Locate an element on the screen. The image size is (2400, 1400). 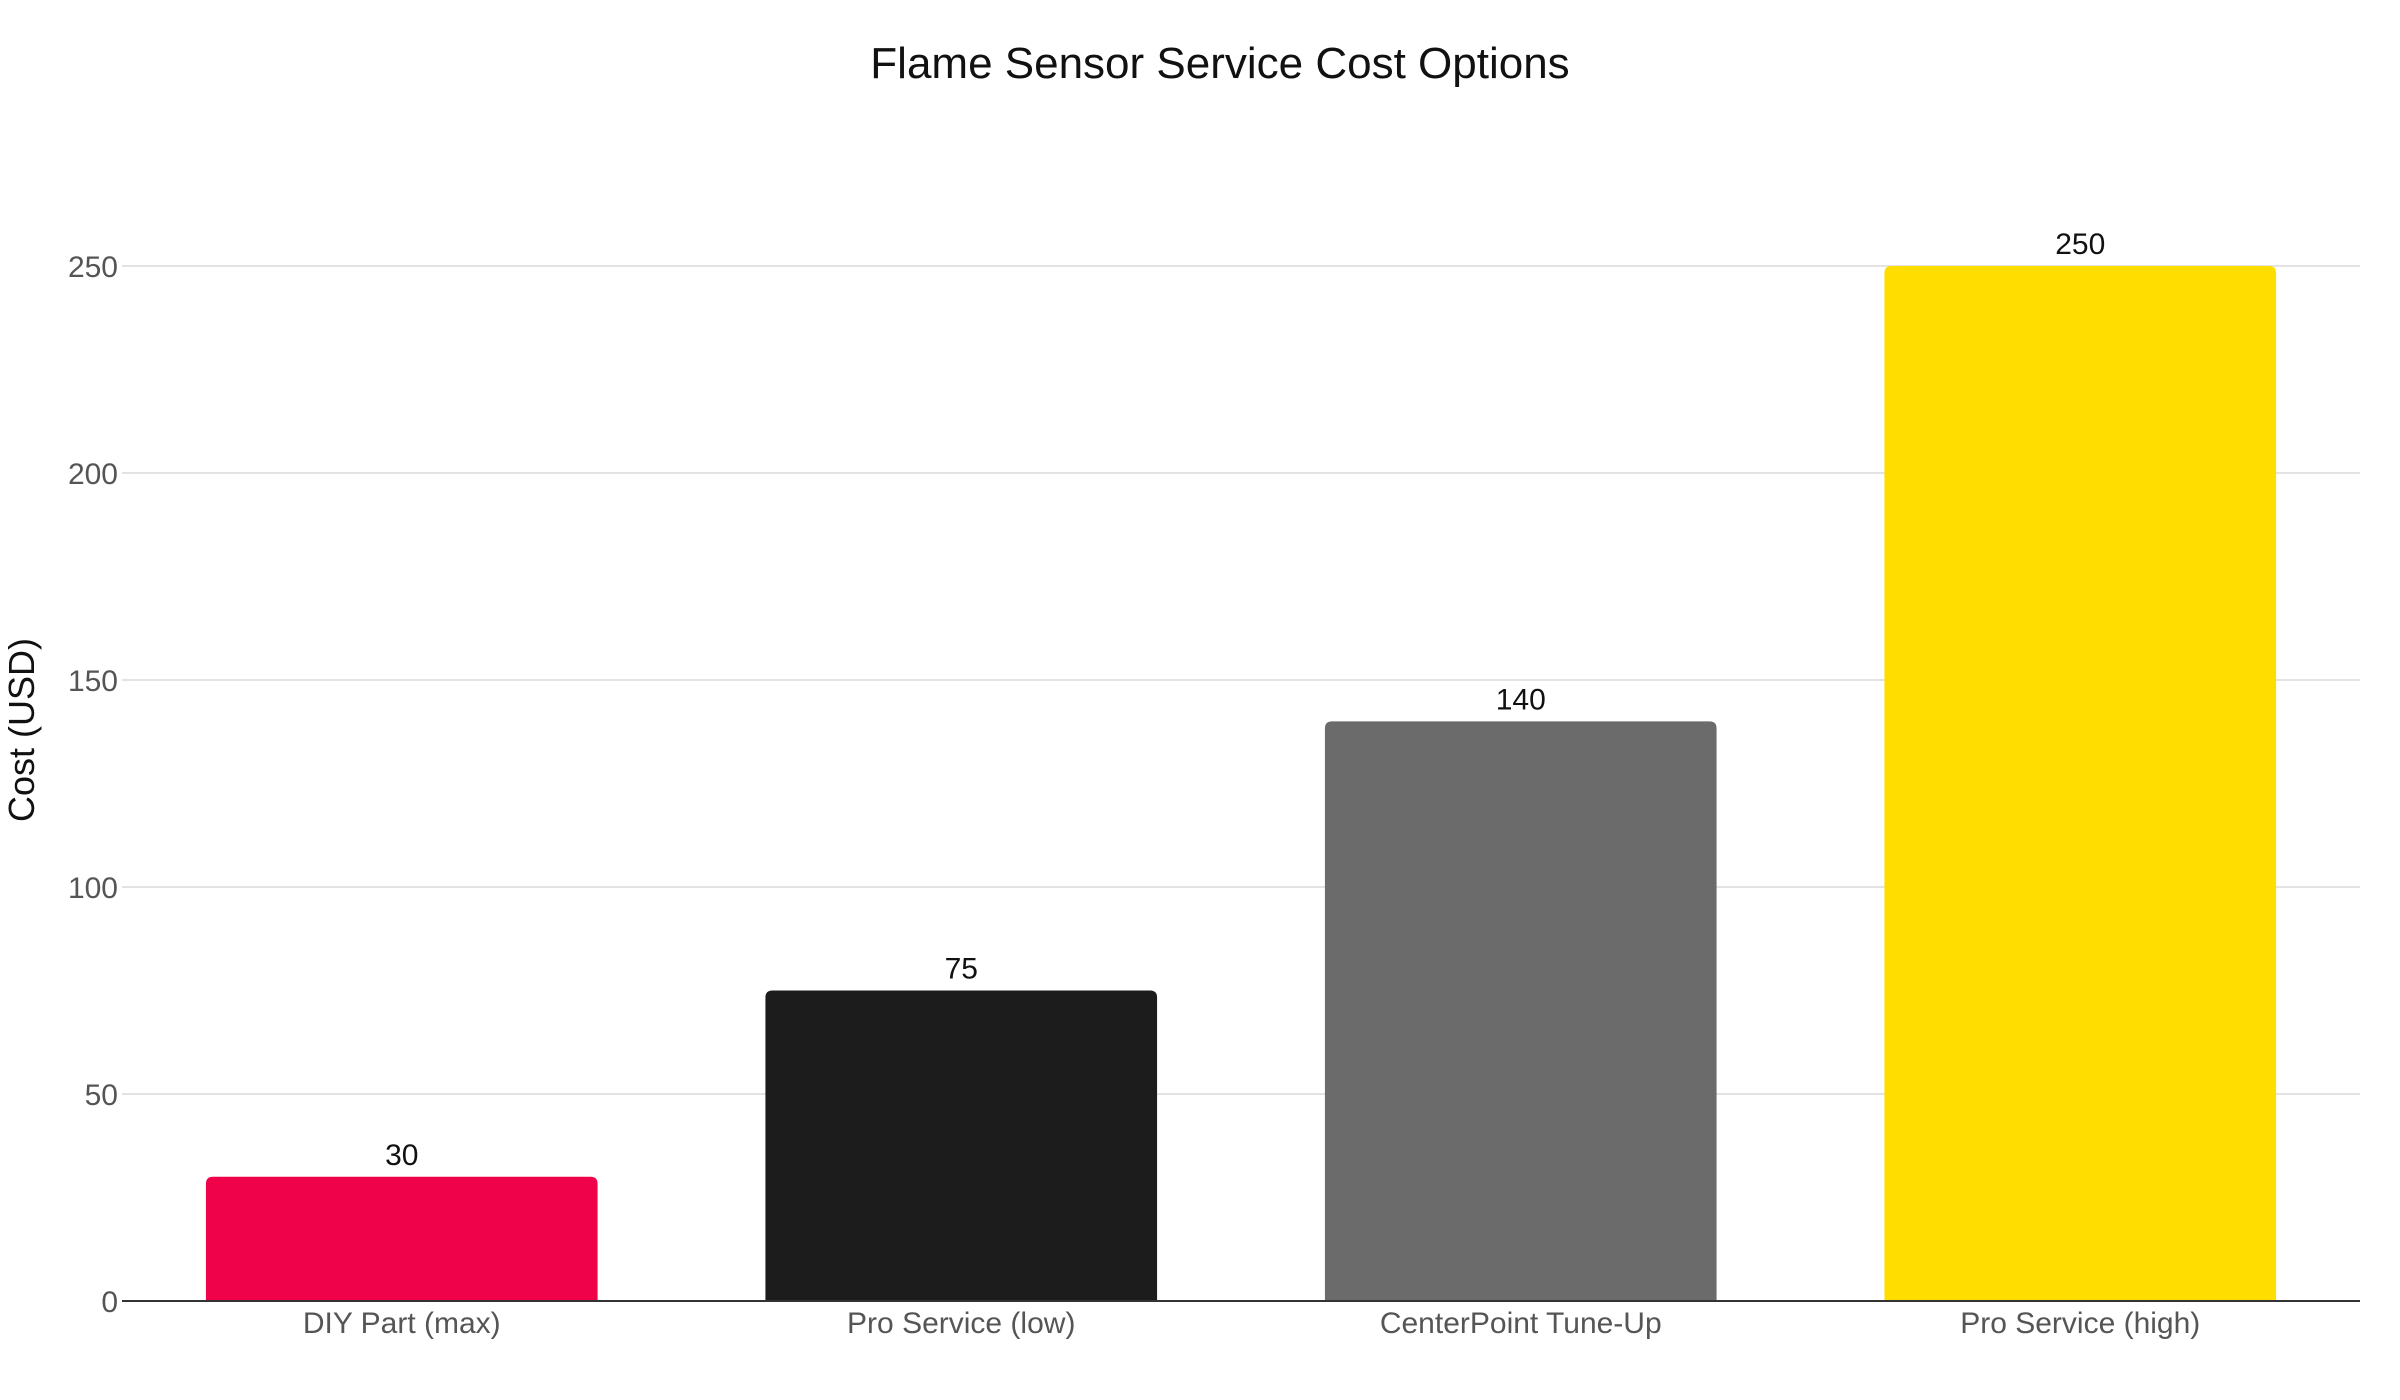
x-tick-label: Pro Service (high) is located at coordinates (2080, 1323).